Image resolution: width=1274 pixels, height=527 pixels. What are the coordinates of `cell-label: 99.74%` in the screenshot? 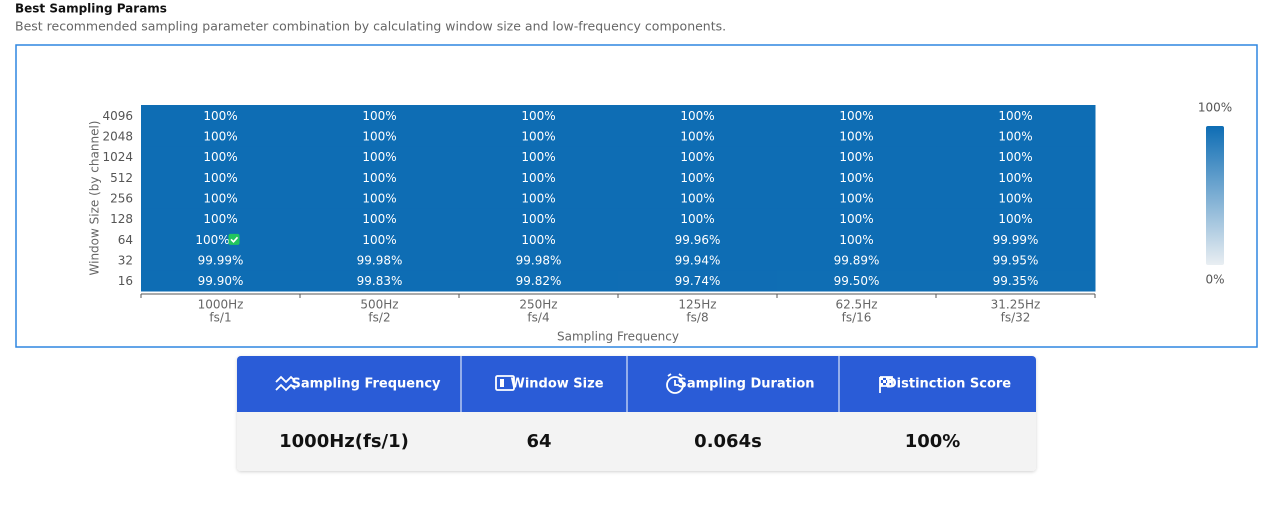 It's located at (698, 281).